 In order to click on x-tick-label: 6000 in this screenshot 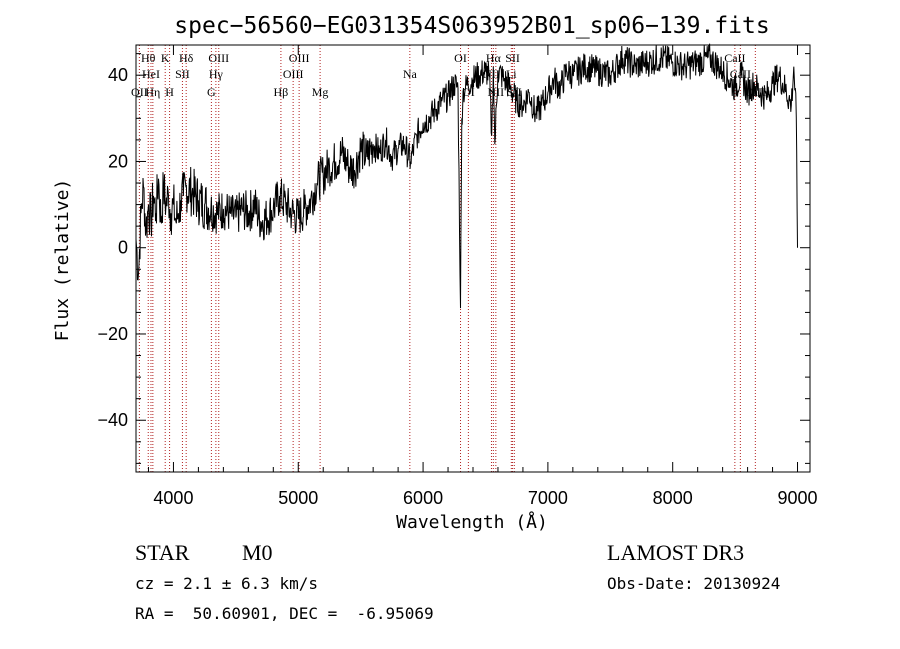, I will do `click(423, 498)`.